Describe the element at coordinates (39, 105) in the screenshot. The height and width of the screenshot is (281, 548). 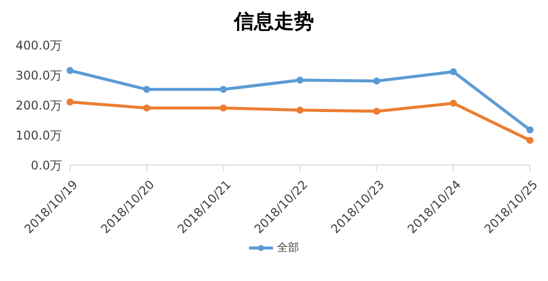
I see `y-tick-label: 200.0万` at that location.